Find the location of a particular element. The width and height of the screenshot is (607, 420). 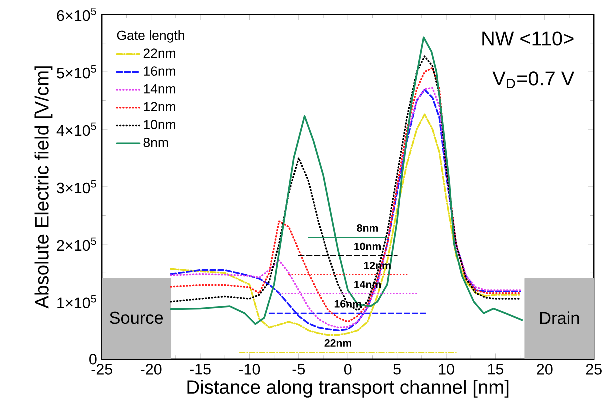

x-tick-label: 0 is located at coordinates (348, 369).